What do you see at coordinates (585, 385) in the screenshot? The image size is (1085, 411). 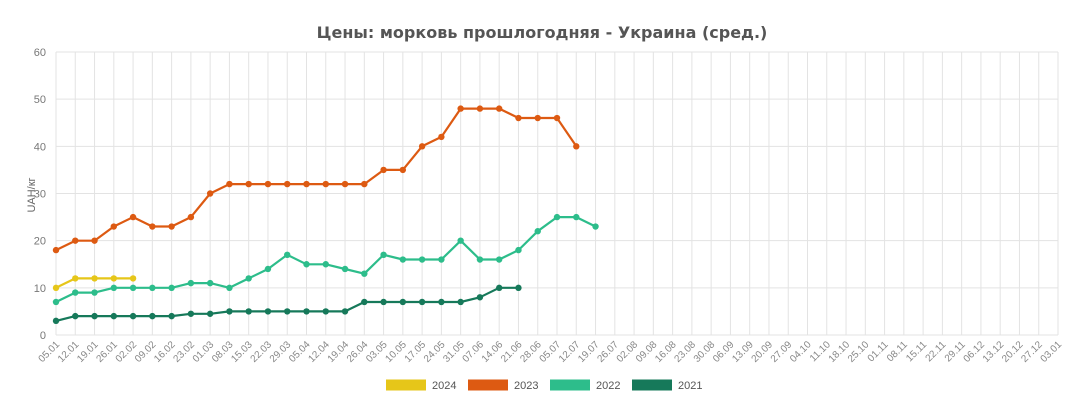 I see `legend-item-2022: 2022` at bounding box center [585, 385].